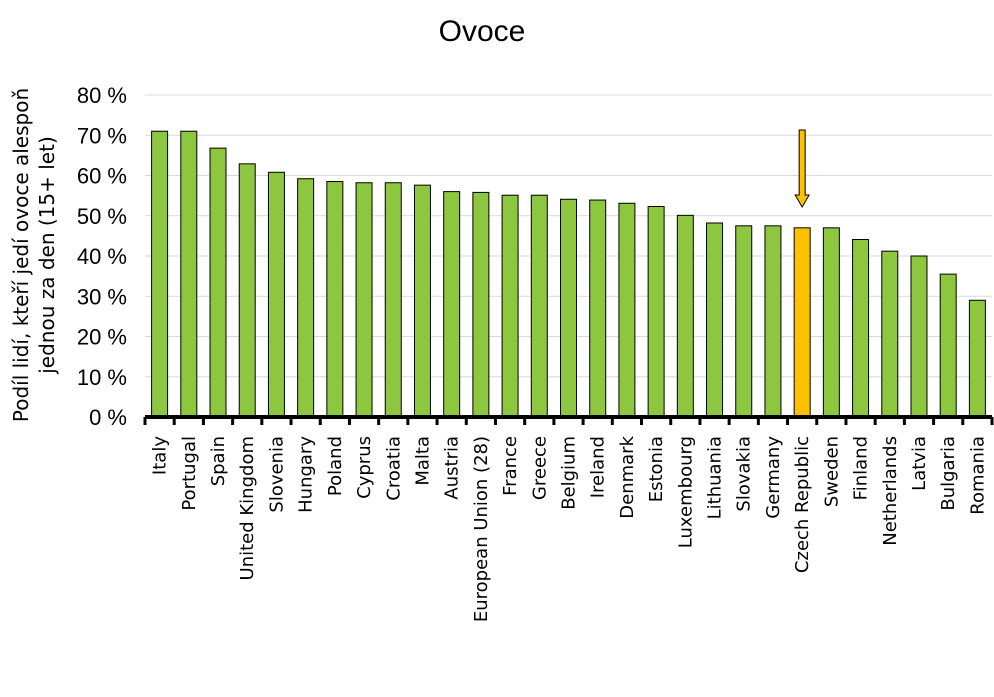  What do you see at coordinates (744, 474) in the screenshot?
I see `x-tick-label: Slovakia` at bounding box center [744, 474].